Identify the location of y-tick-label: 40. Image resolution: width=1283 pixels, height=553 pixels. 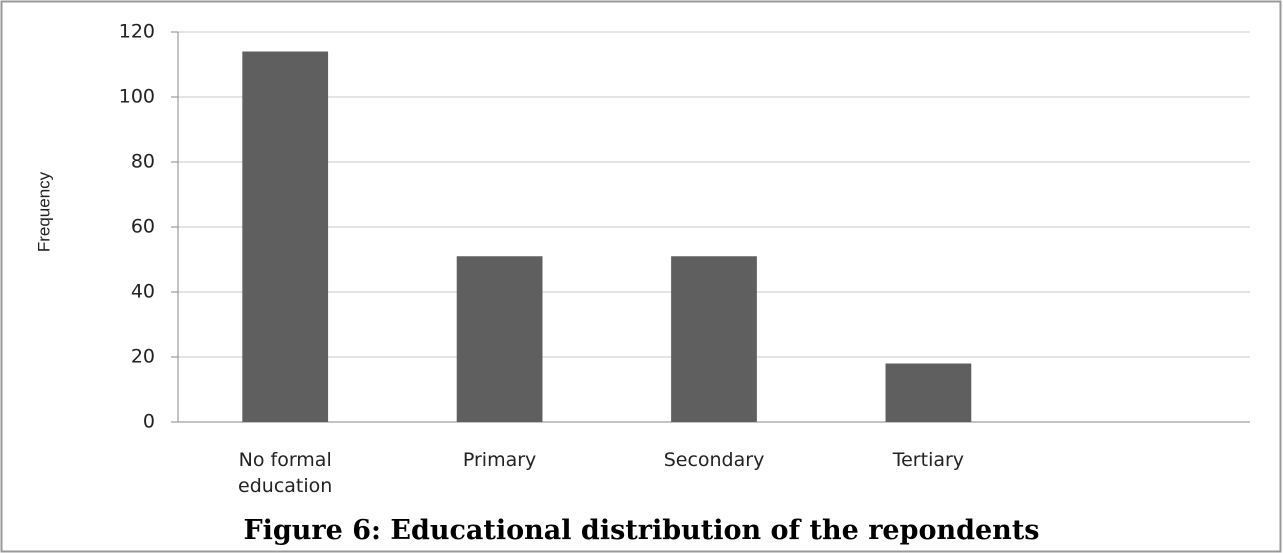
(143, 292).